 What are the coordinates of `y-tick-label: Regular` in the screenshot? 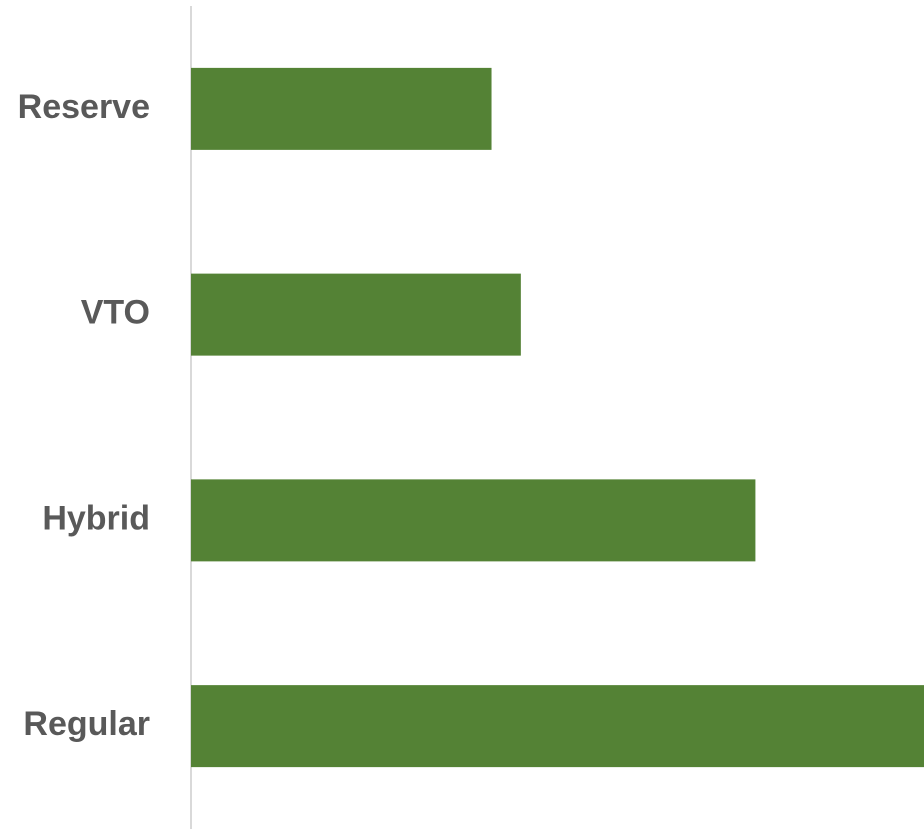 It's located at (86, 724).